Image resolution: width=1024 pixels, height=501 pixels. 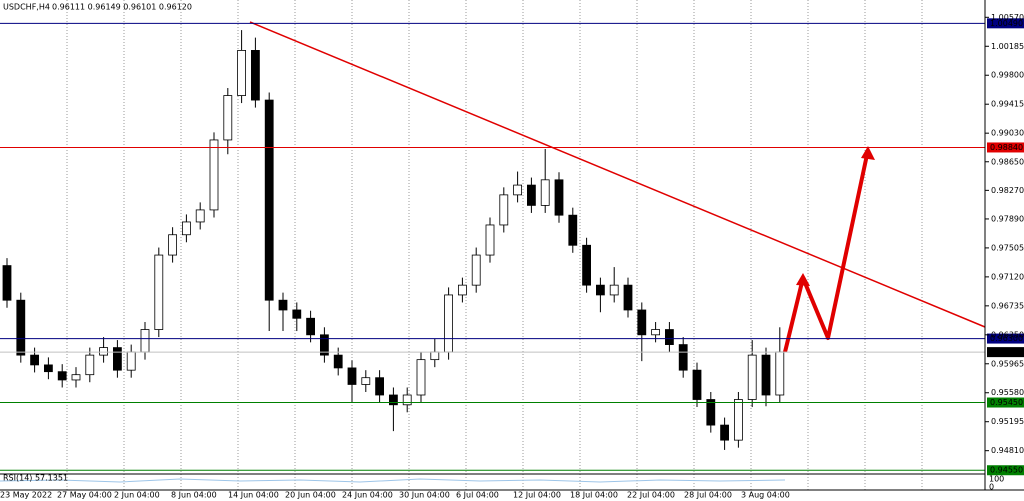 What do you see at coordinates (1007, 392) in the screenshot?
I see `y-tick-label: 0.95580` at bounding box center [1007, 392].